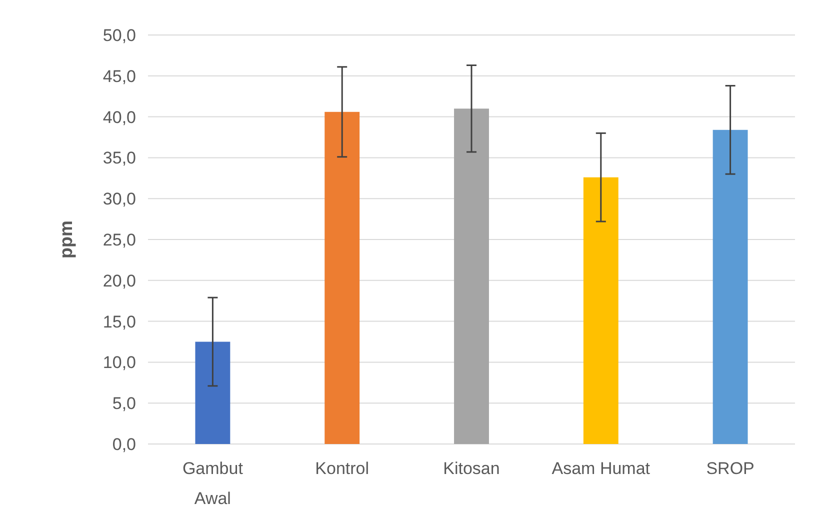 This screenshot has width=815, height=530. What do you see at coordinates (119, 76) in the screenshot?
I see `y-tick-label: 45,0` at bounding box center [119, 76].